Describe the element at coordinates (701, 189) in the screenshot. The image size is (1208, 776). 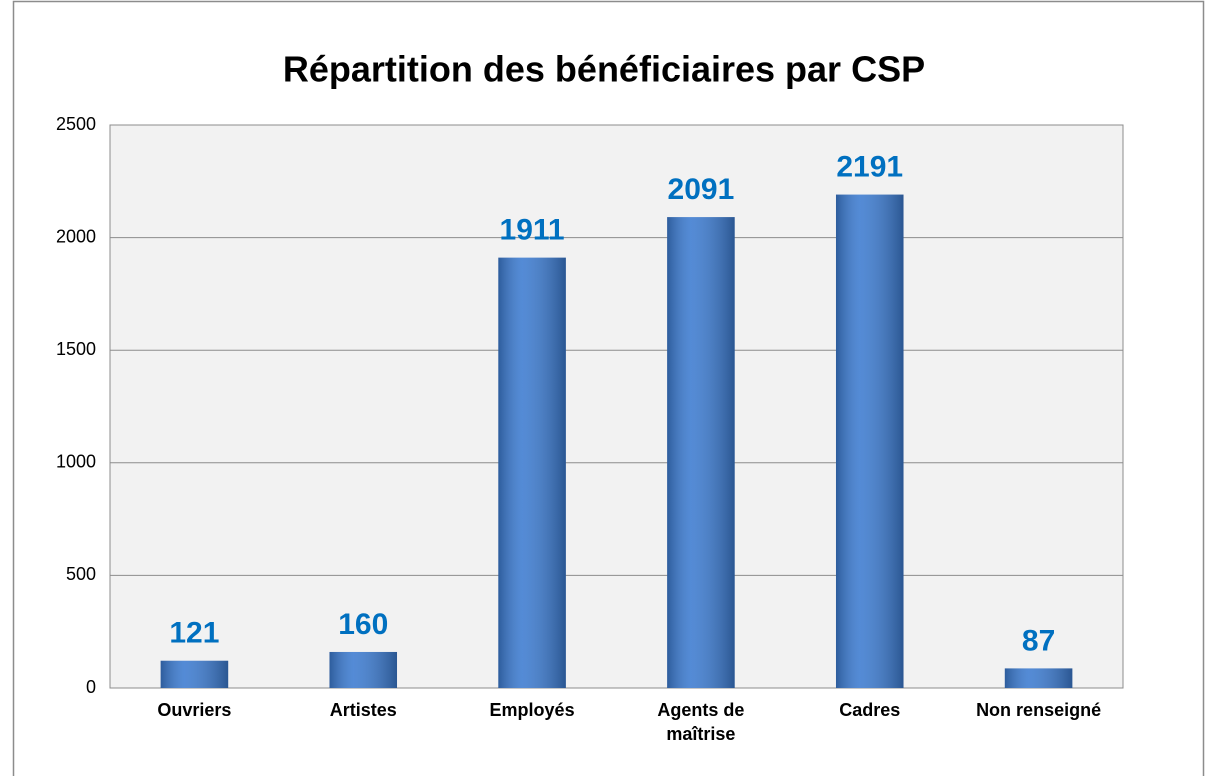
I see `data-label: 2091` at that location.